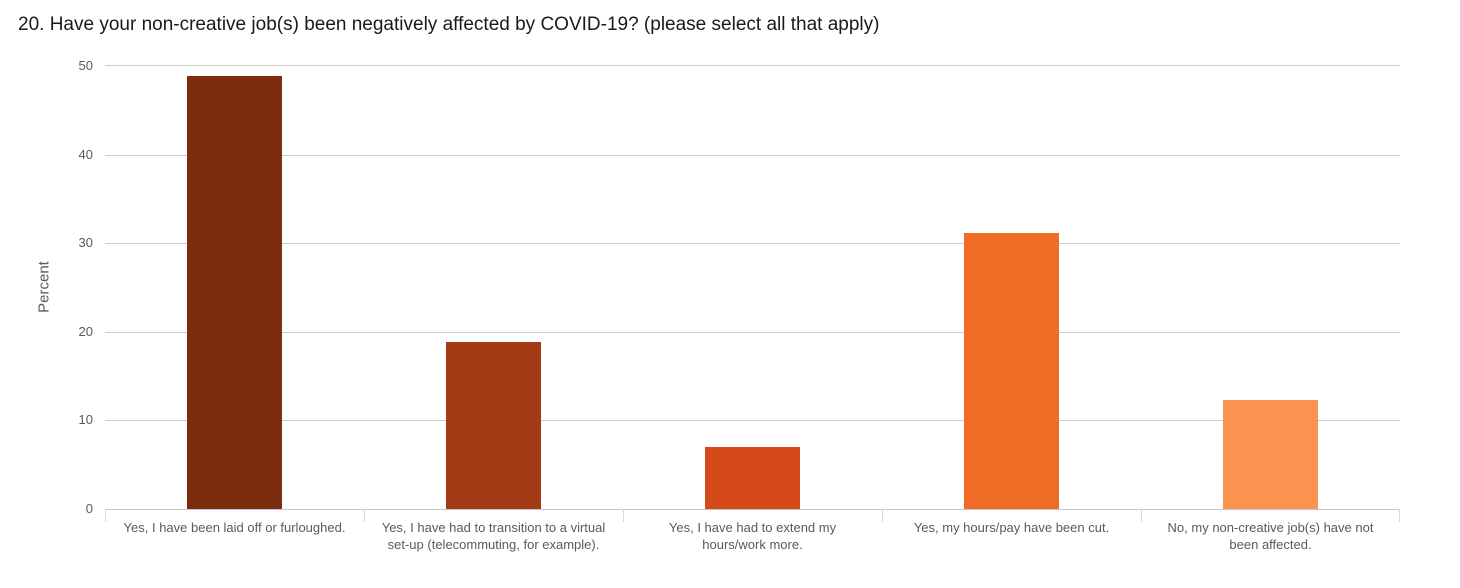 This screenshot has height=588, width=1460. What do you see at coordinates (234, 527) in the screenshot?
I see `x-tick-label-1: Yes, I have been laid off or furloughed.` at bounding box center [234, 527].